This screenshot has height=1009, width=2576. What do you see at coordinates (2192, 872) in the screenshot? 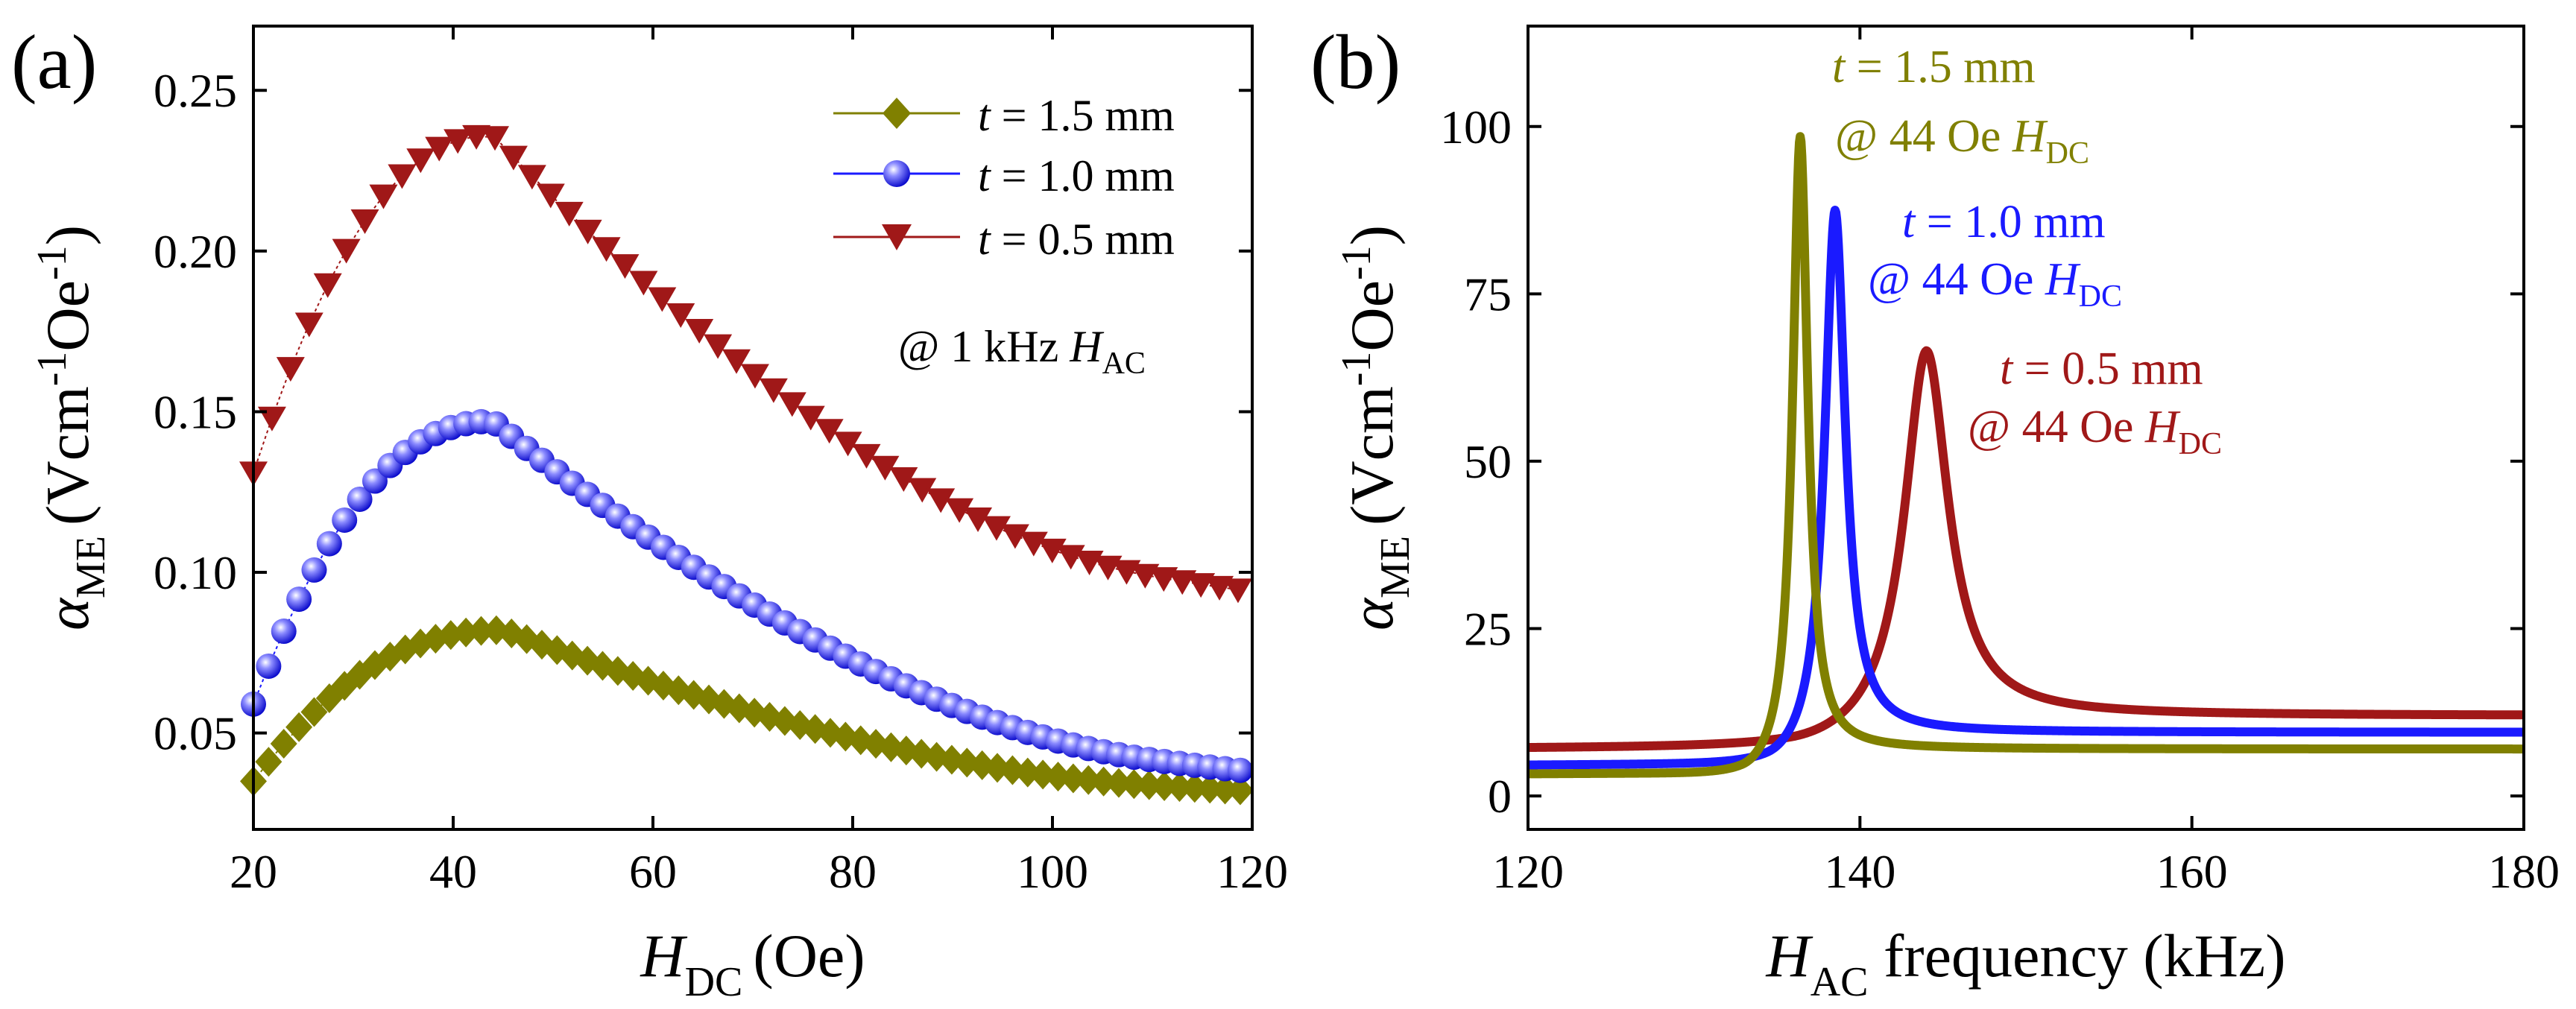
I see `b-xtick-label: 160` at bounding box center [2192, 872].